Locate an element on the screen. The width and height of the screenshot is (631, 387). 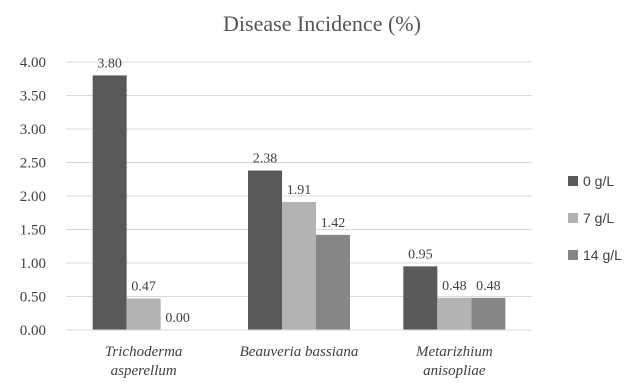
y-tick-label: 1.00 is located at coordinates (33, 264).